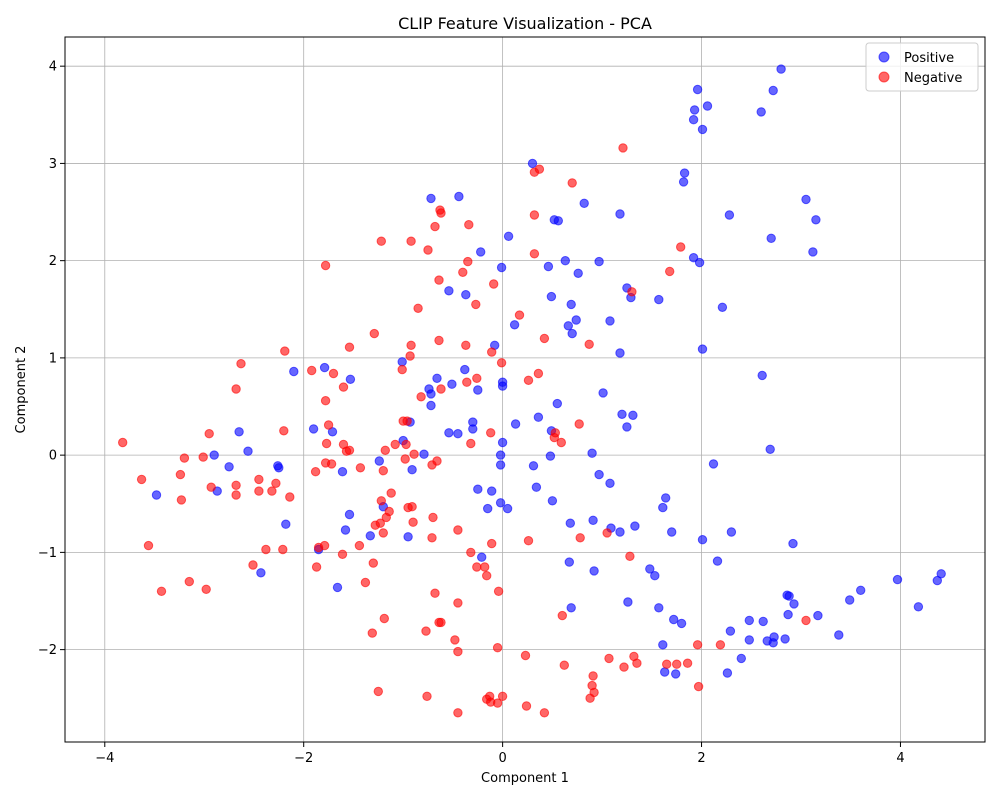  I want to click on y-tick-label: 1, so click(53, 358).